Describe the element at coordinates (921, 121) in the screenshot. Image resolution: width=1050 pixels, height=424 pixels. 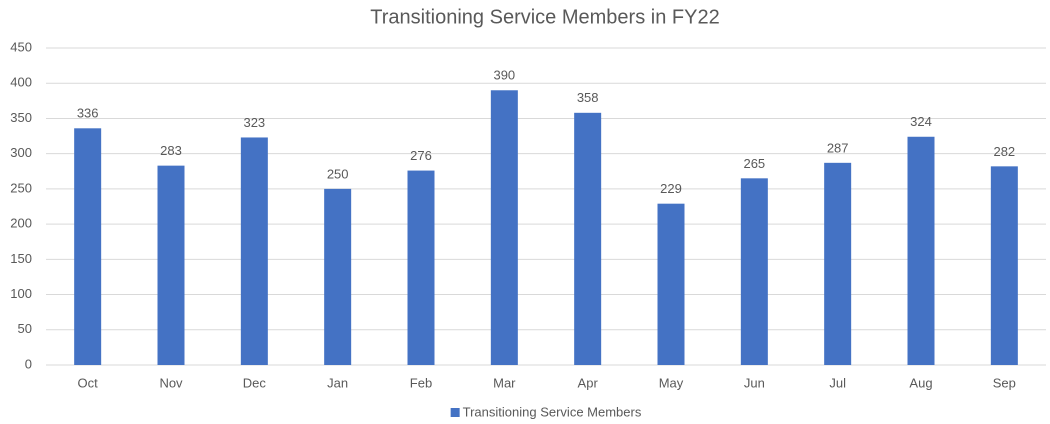
I see `data-label: 324` at that location.